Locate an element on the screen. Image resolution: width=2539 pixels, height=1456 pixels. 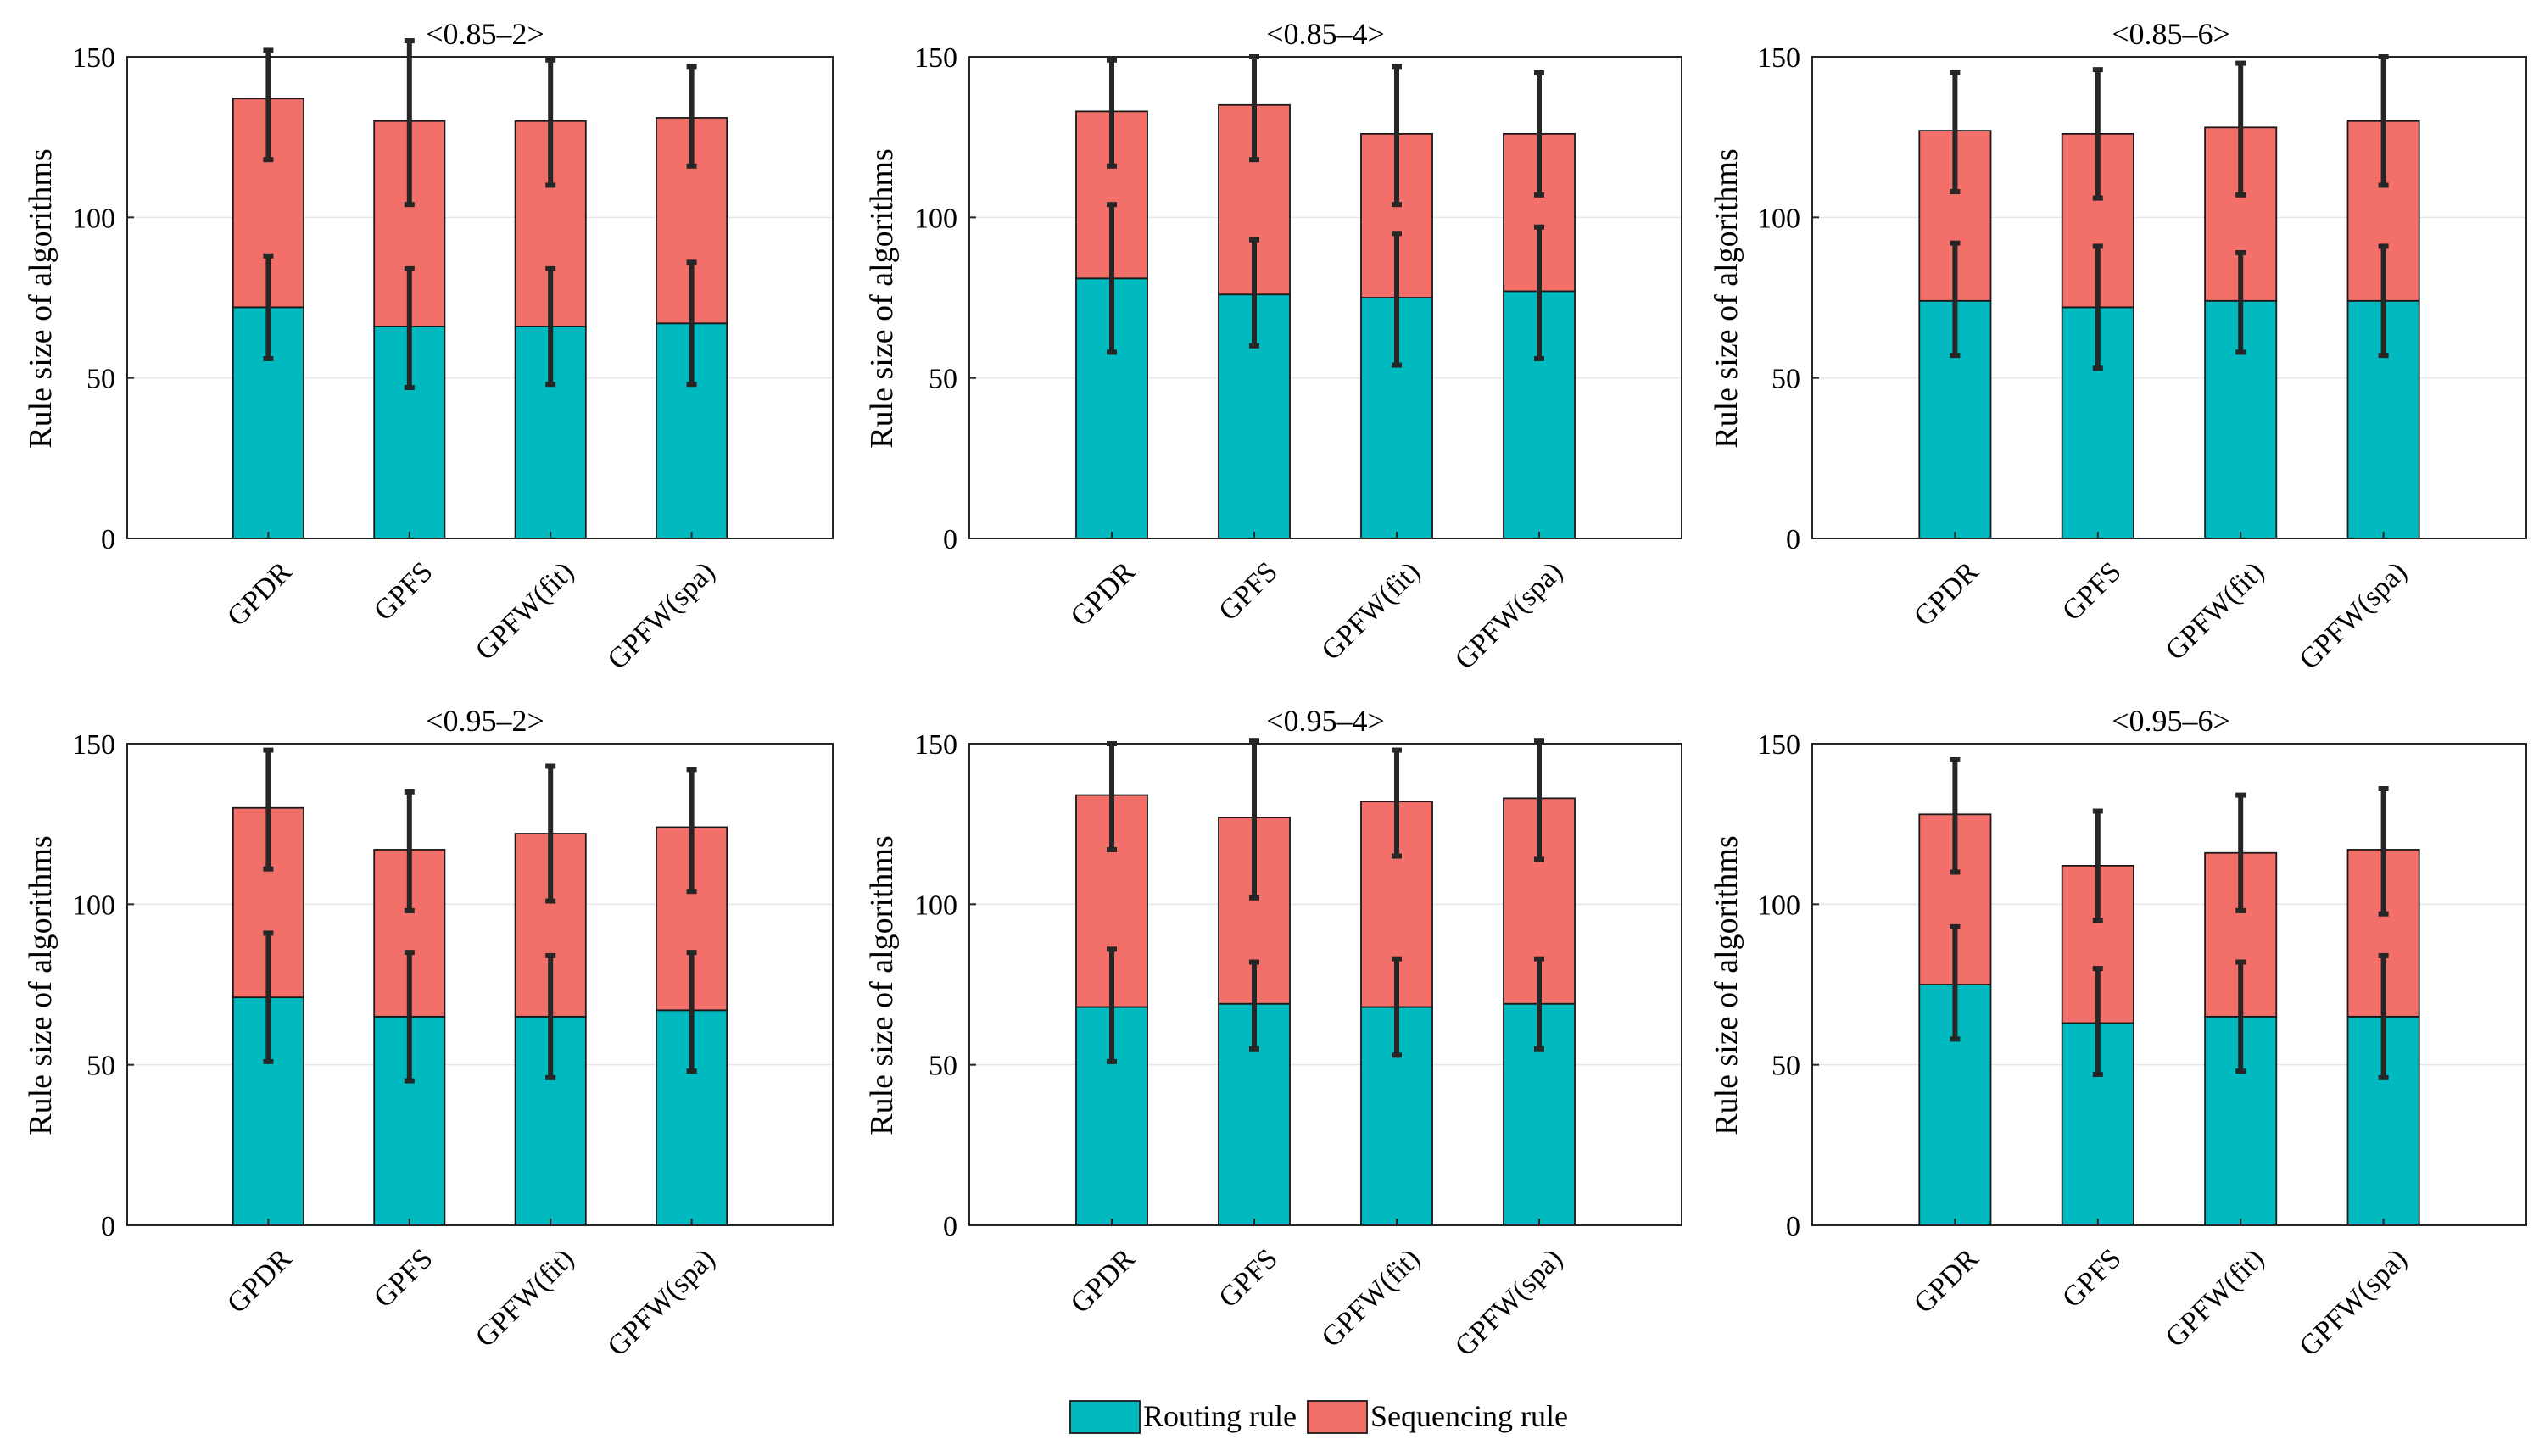
legend-swatch-sequencing is located at coordinates (1337, 1417).